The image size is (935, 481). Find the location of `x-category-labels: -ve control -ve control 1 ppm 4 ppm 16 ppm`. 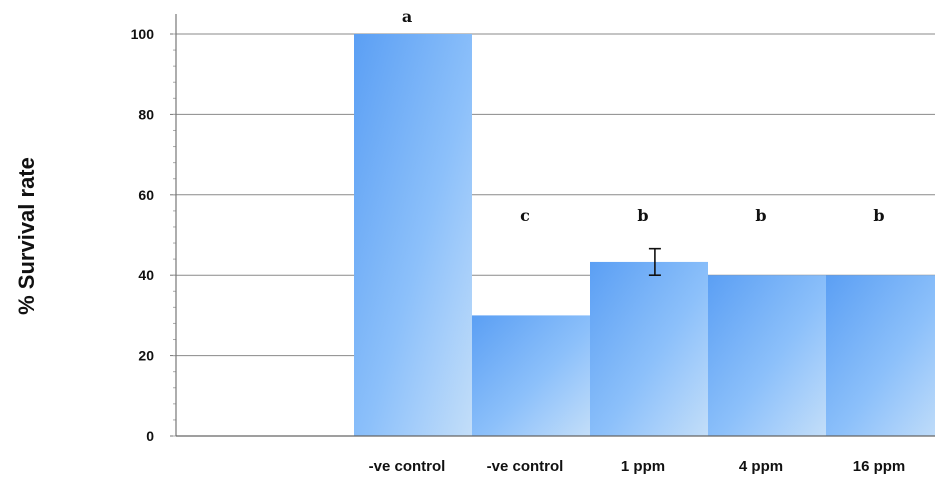

x-category-labels: -ve control -ve control 1 ppm 4 ppm 16 ppm is located at coordinates (637, 466).